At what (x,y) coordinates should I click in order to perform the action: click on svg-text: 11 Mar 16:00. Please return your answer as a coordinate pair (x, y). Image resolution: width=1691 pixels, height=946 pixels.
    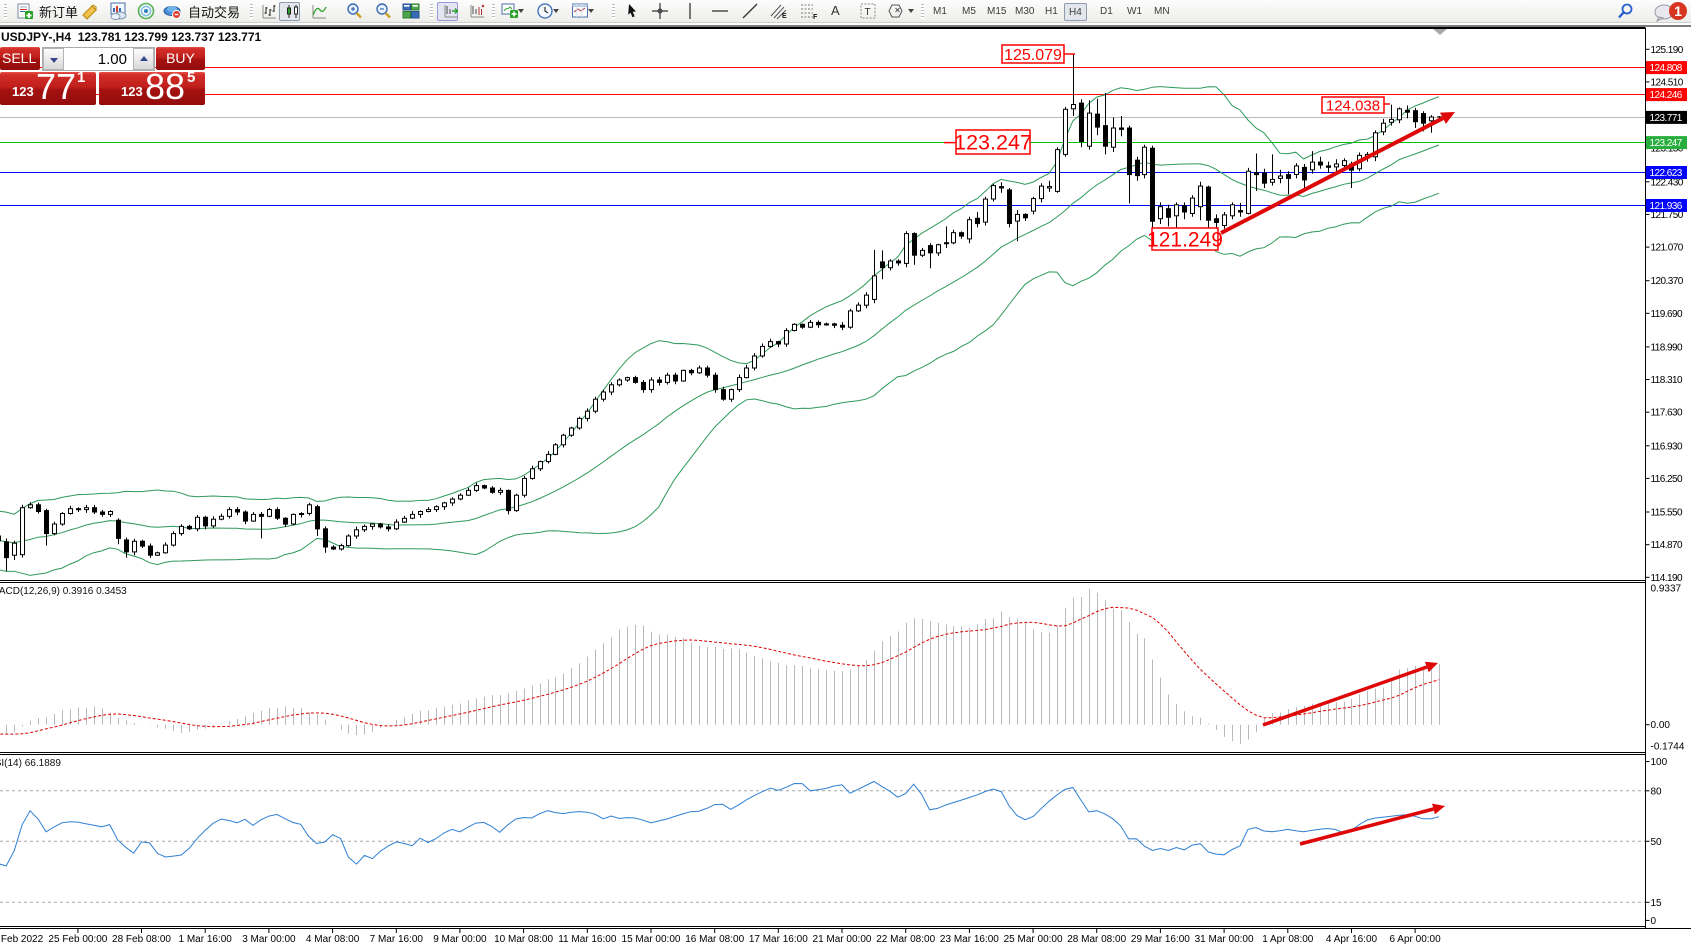
    Looking at the image, I should click on (587, 939).